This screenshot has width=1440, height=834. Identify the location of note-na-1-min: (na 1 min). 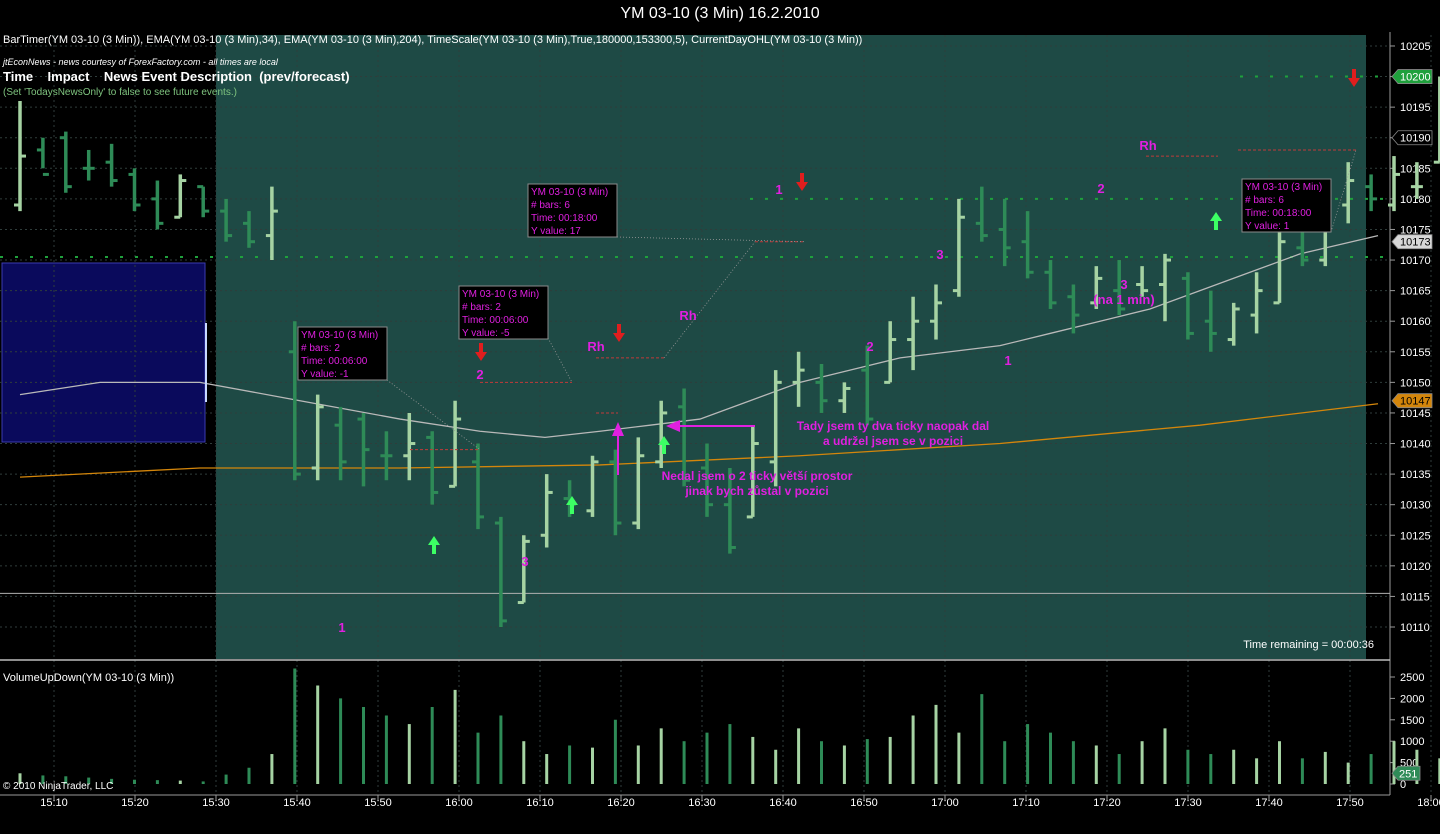
(1123, 299).